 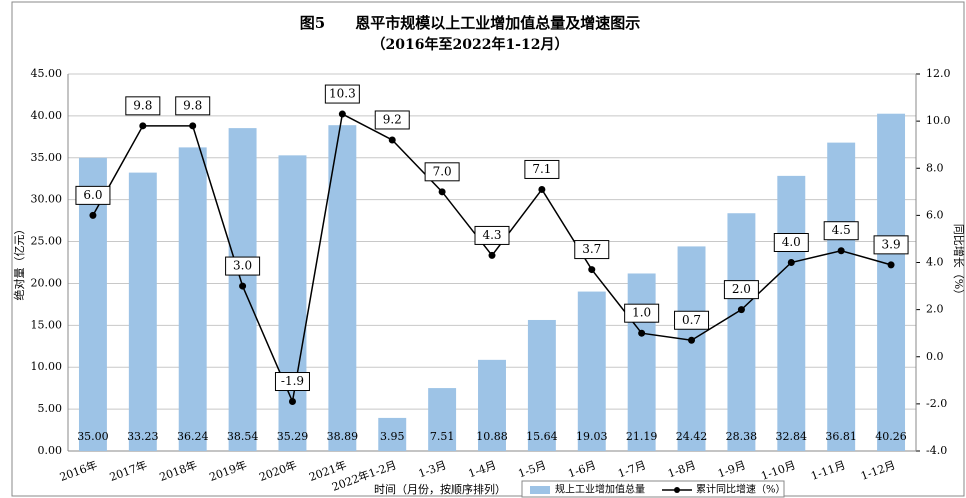 I want to click on bar-value-label: 32.84, so click(x=792, y=436).